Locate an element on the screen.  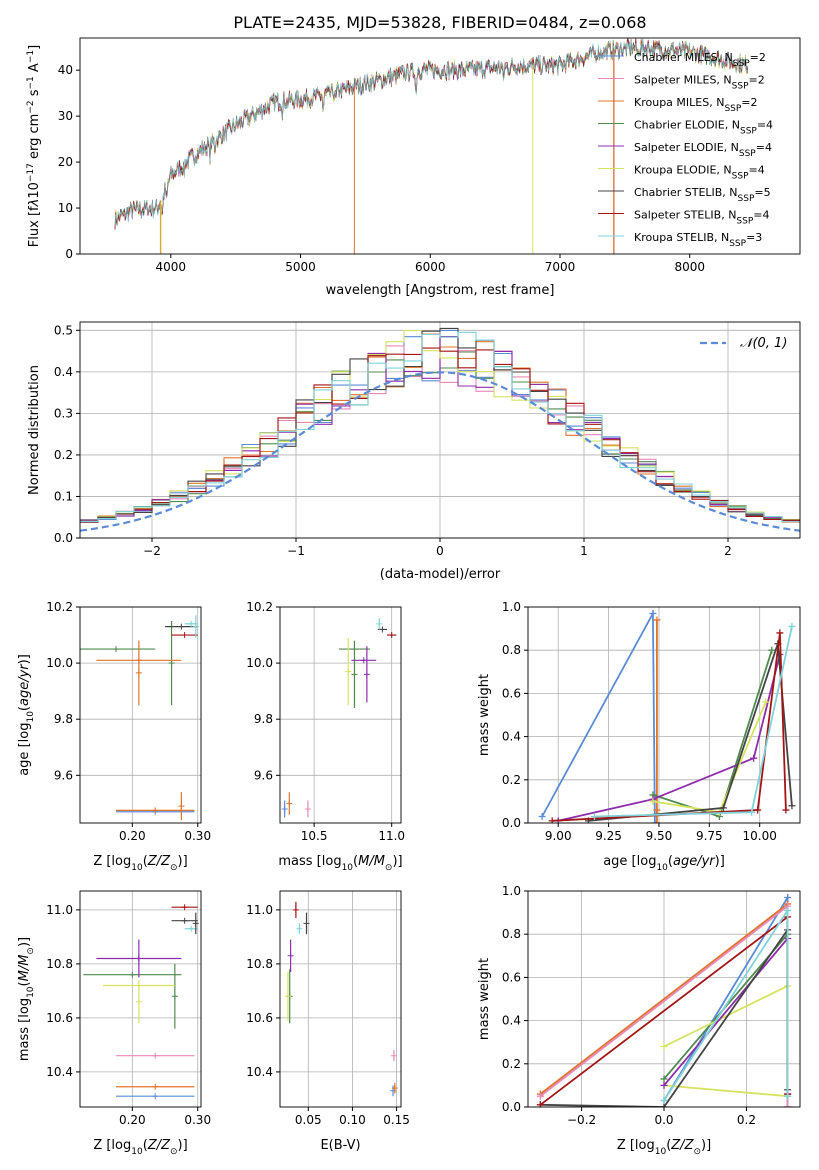
x-axis-label: wavelength [Angstrom, rest frame] is located at coordinates (440, 290).